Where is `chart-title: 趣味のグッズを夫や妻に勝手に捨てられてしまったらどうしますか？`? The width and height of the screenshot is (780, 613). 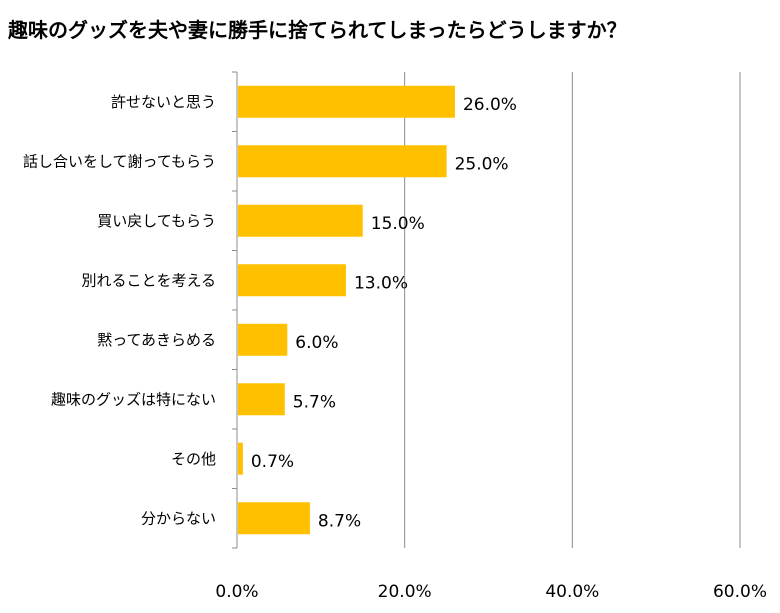 chart-title: 趣味のグッズを夫や妻に勝手に捨てられてしまったらどうしますか？ is located at coordinates (317, 30).